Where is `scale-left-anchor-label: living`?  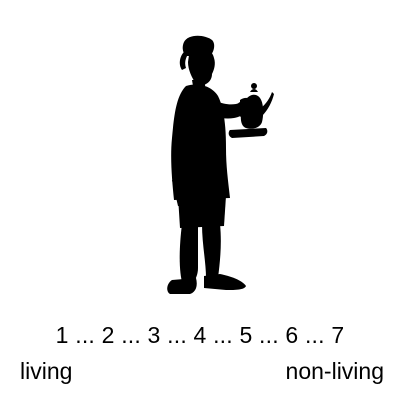 scale-left-anchor-label: living is located at coordinates (46, 371).